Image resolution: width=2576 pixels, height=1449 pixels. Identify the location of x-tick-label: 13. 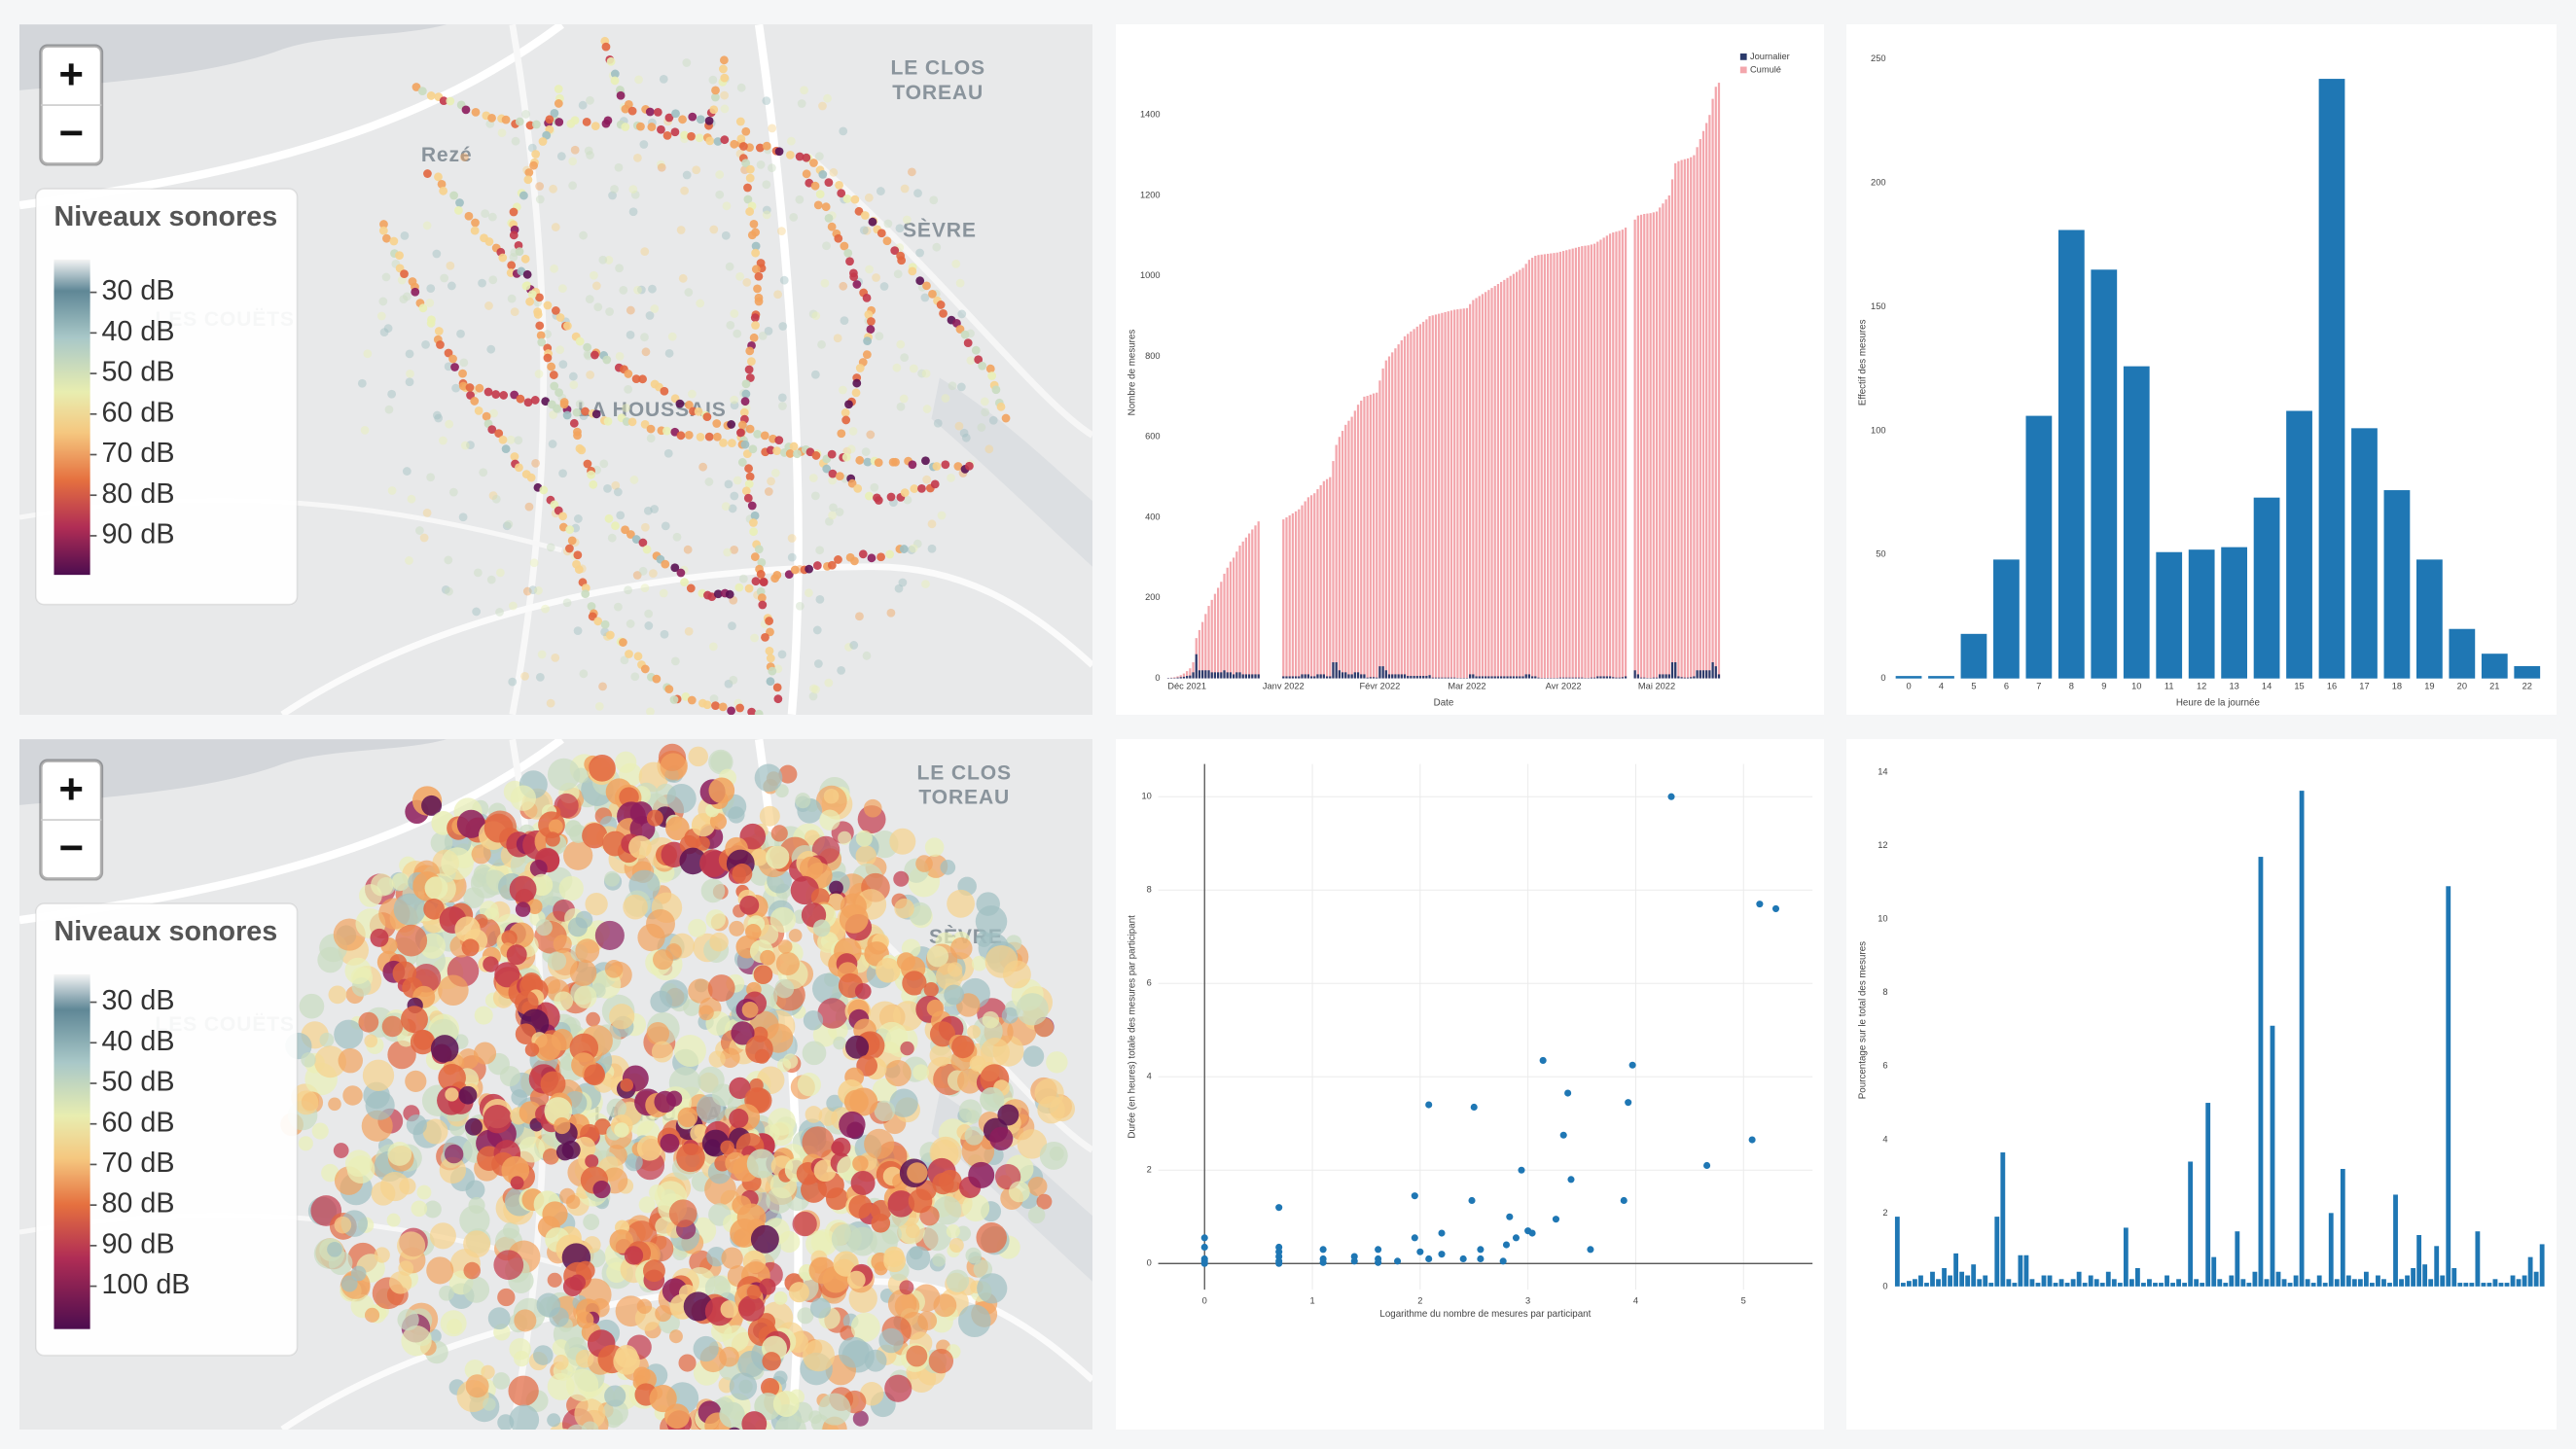
(2233, 686).